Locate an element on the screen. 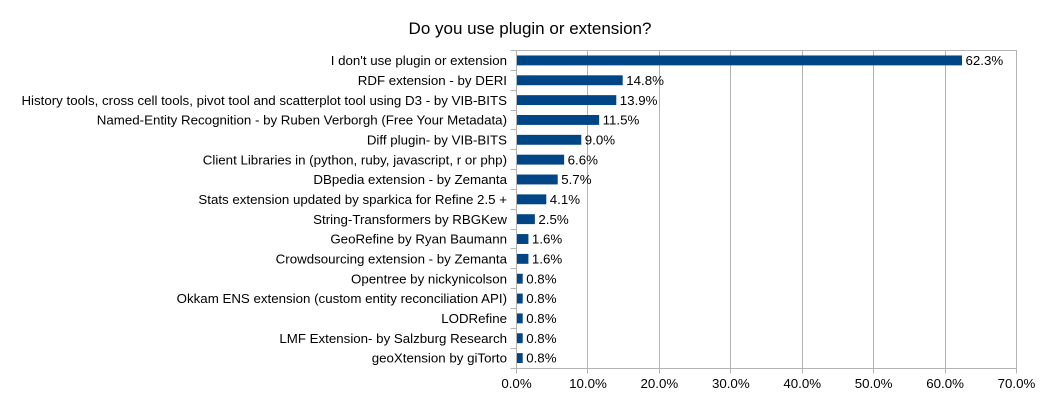 The width and height of the screenshot is (1056, 405). svg-text: 60.0% is located at coordinates (945, 383).